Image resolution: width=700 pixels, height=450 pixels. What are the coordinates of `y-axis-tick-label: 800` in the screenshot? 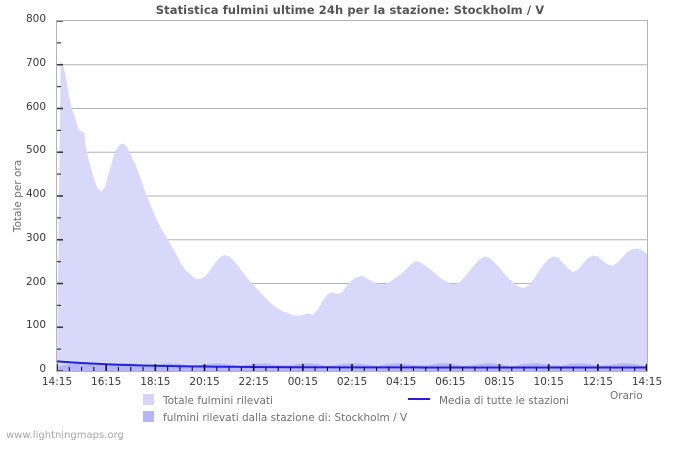 It's located at (35, 19).